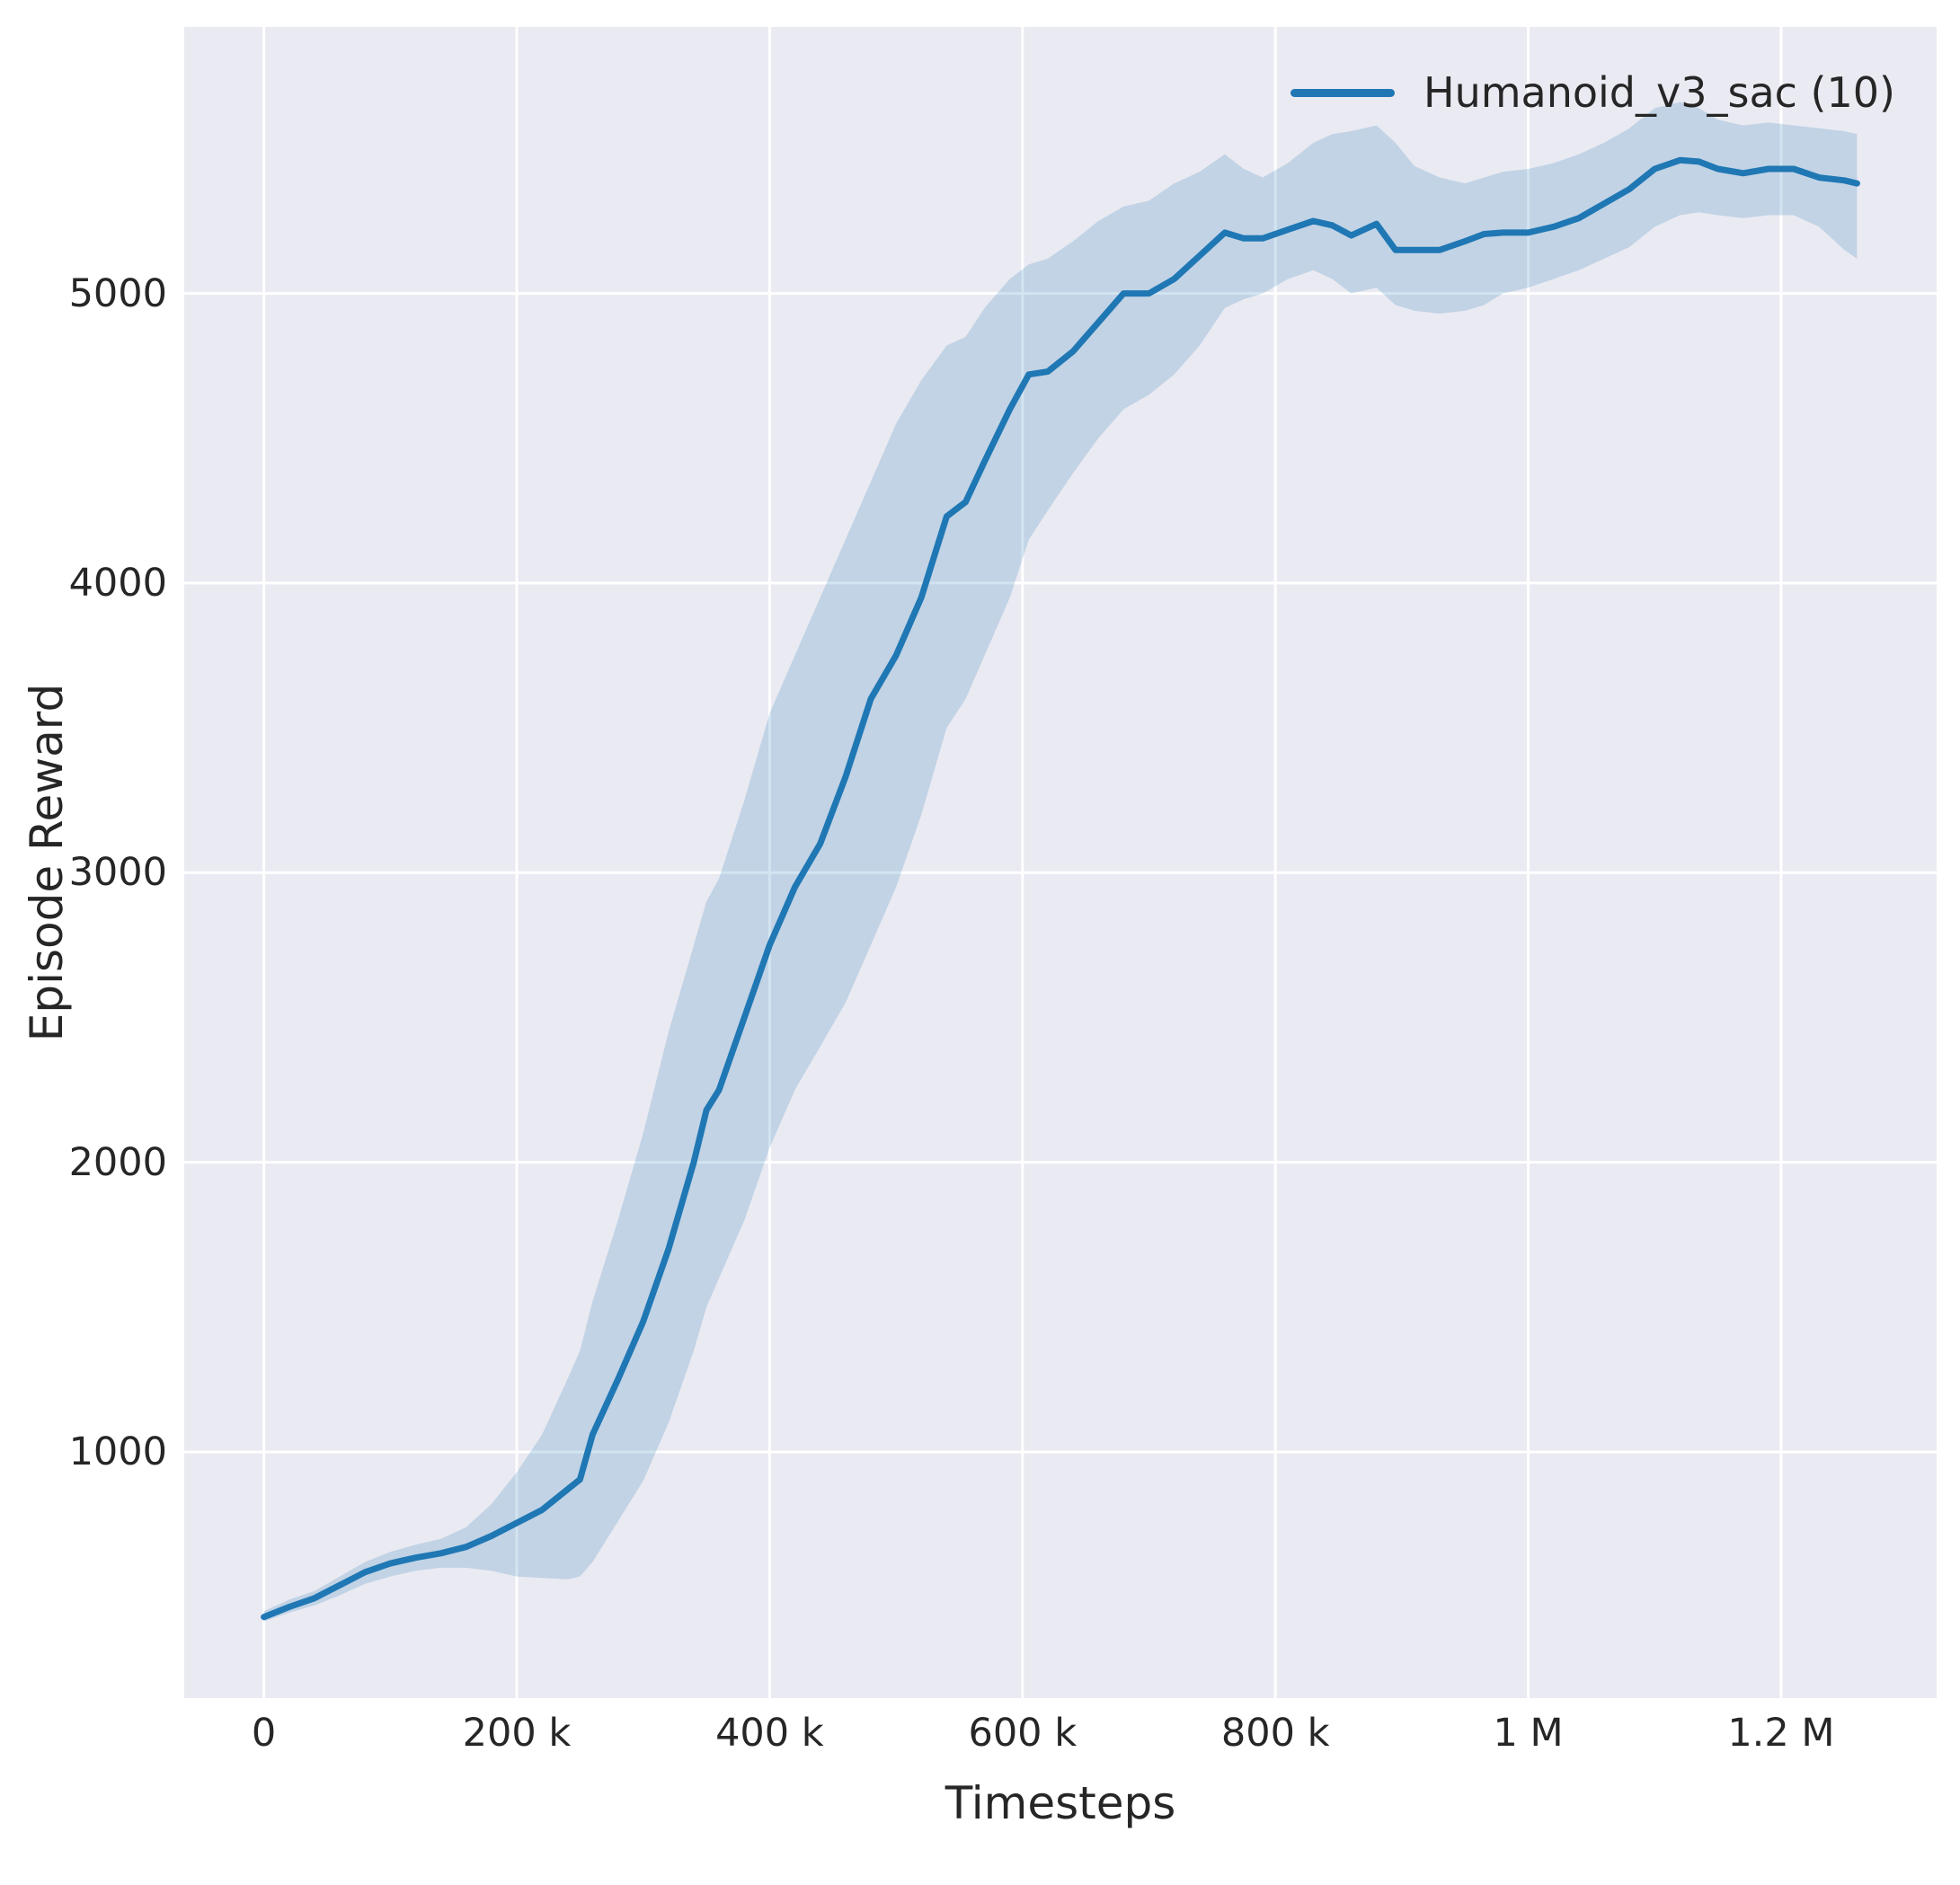 The image size is (1960, 1885). What do you see at coordinates (1528, 1733) in the screenshot?
I see `x-tick-label: 1 M` at bounding box center [1528, 1733].